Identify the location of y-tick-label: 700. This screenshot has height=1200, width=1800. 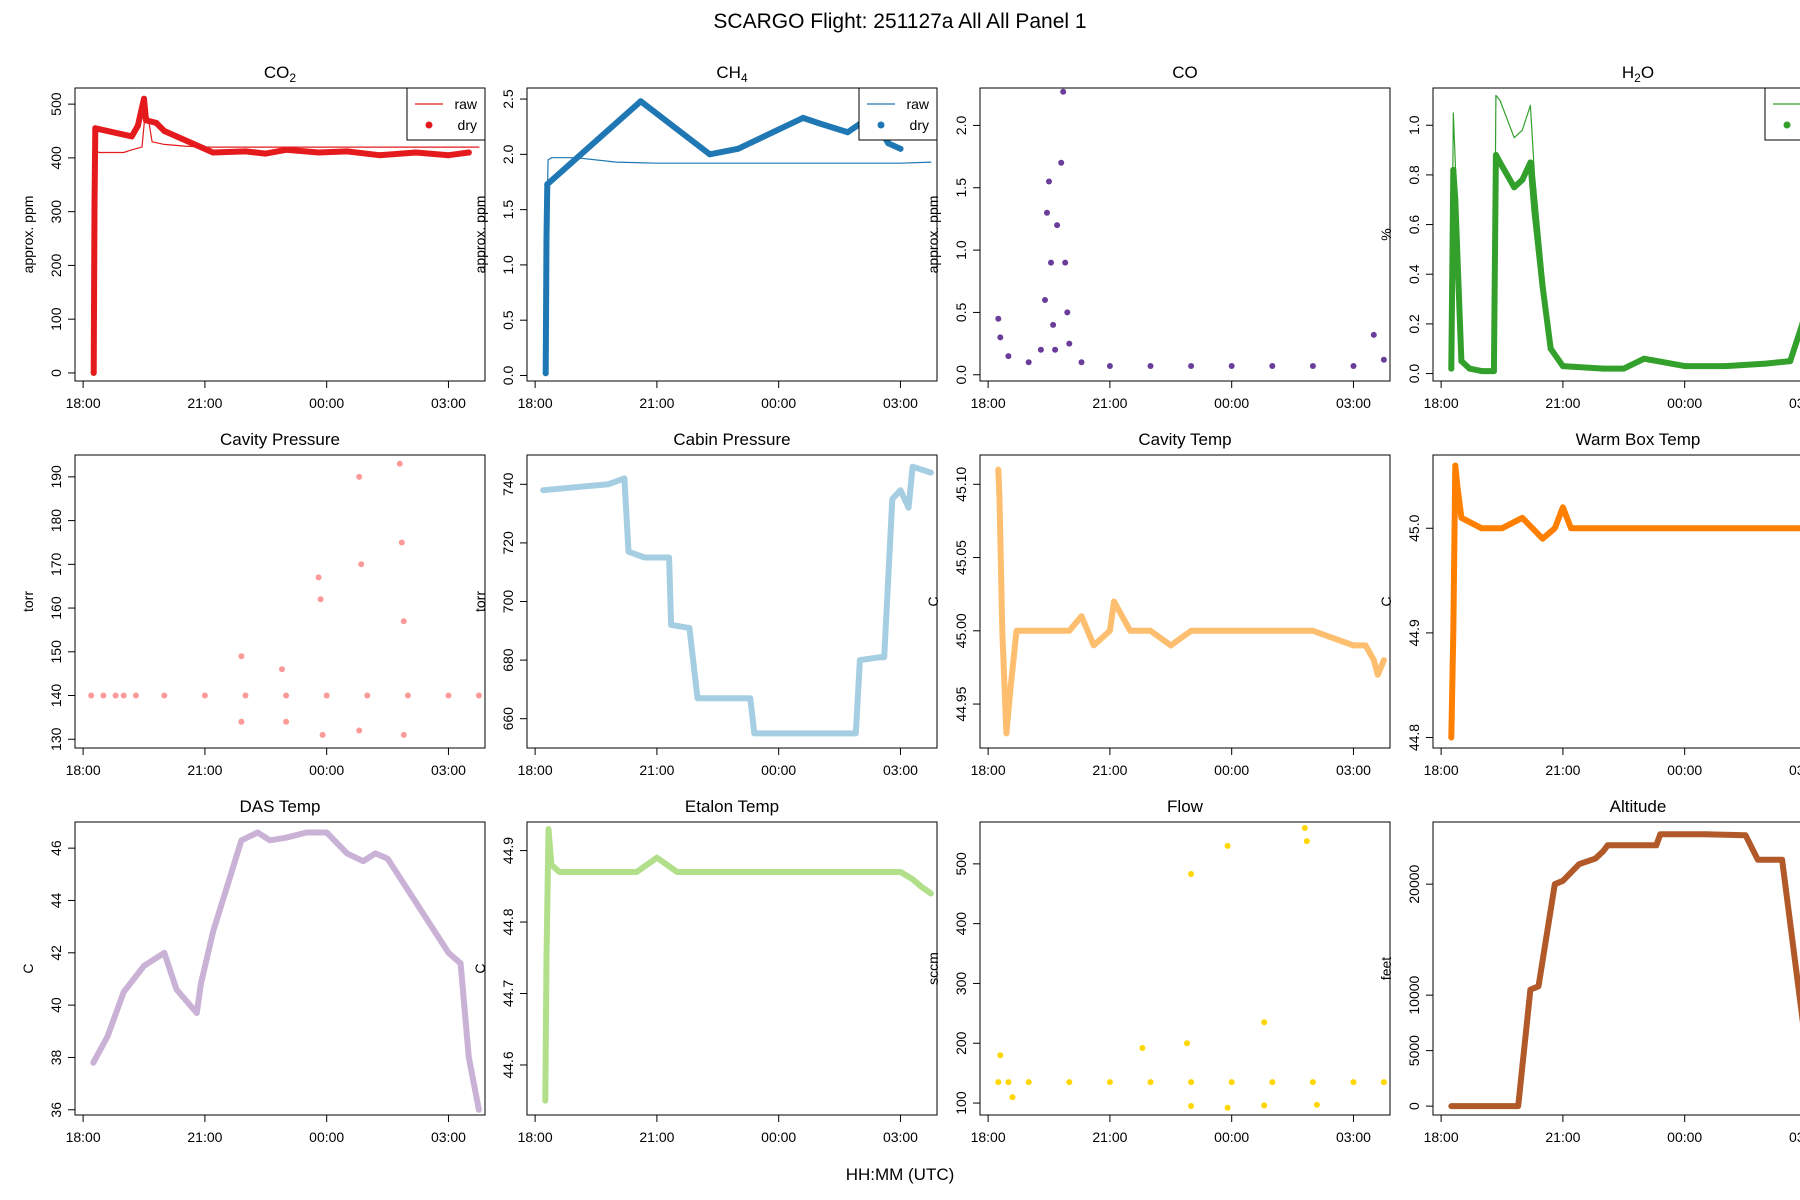
(508, 602).